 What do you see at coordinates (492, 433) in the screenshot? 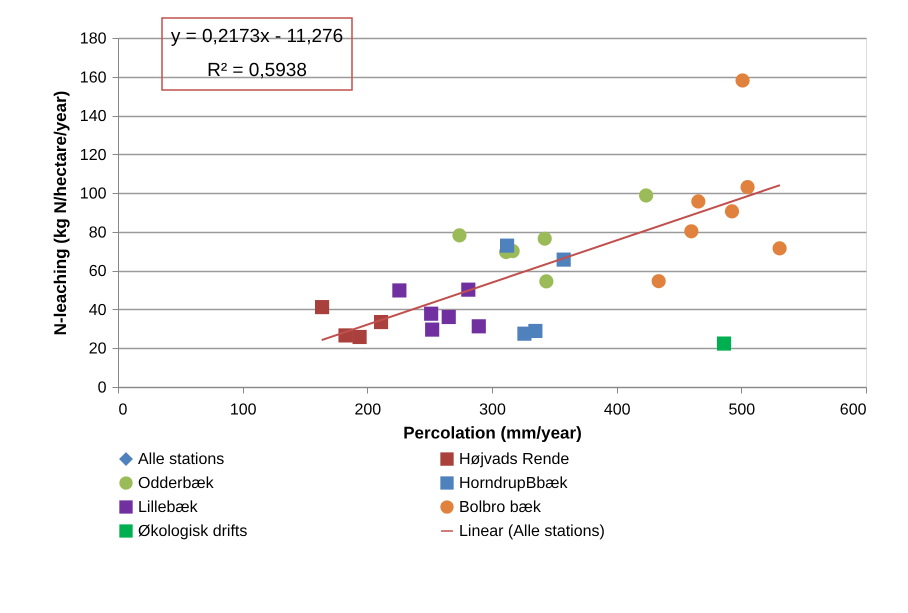
I see `x-axis-title: Percolation (mm/year)` at bounding box center [492, 433].